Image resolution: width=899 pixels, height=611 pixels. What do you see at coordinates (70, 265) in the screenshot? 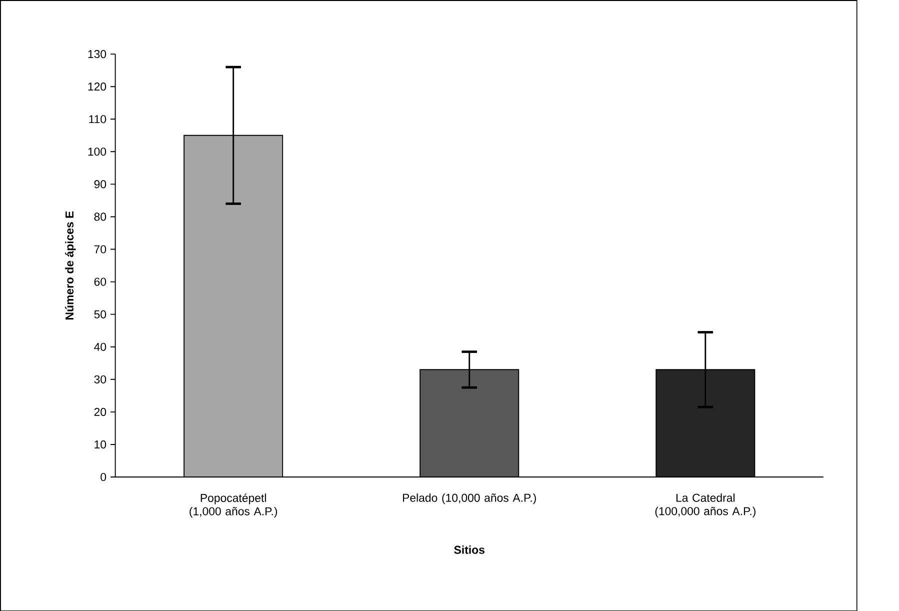
I see `y-axis-title: Número de ápices E` at bounding box center [70, 265].